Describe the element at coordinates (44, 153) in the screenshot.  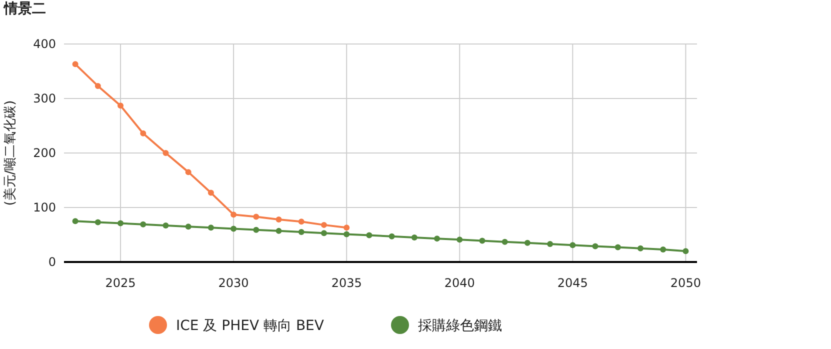
I see `y-tick-label: 200` at that location.